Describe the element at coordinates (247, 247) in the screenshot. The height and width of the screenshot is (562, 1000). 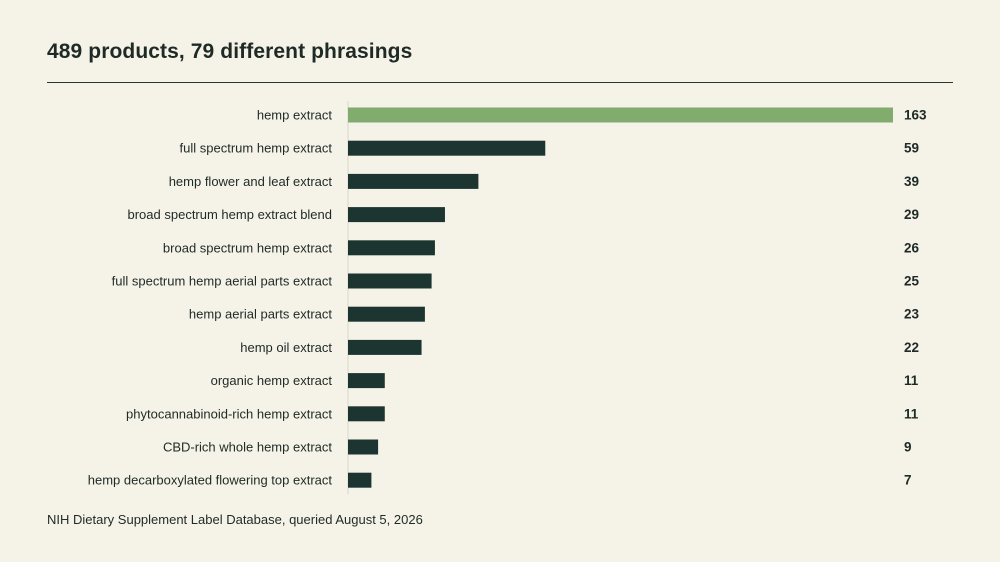
I see `category-label: broad spectrum hemp extract` at that location.